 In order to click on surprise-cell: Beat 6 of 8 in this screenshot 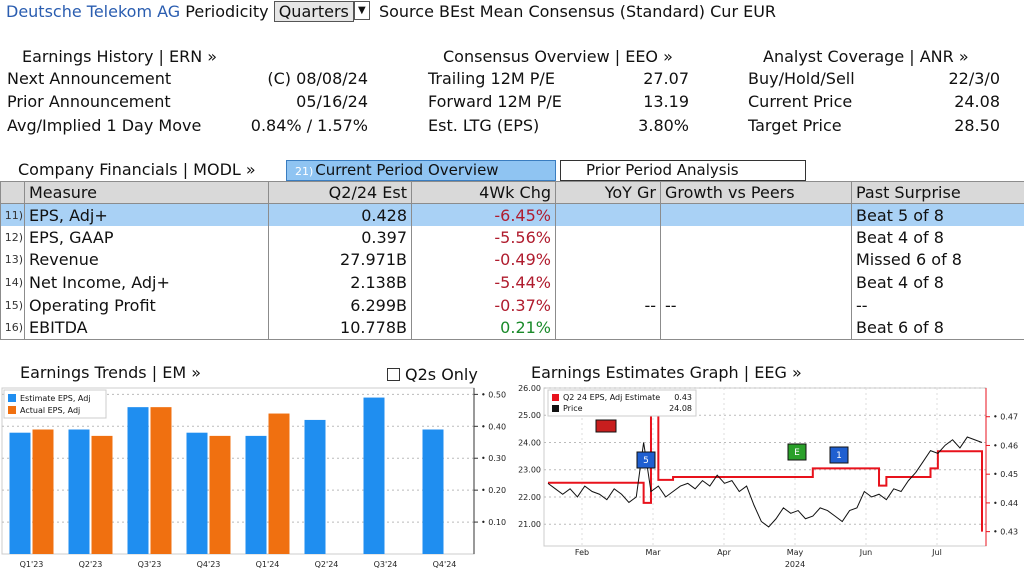, I will do `click(937, 328)`.